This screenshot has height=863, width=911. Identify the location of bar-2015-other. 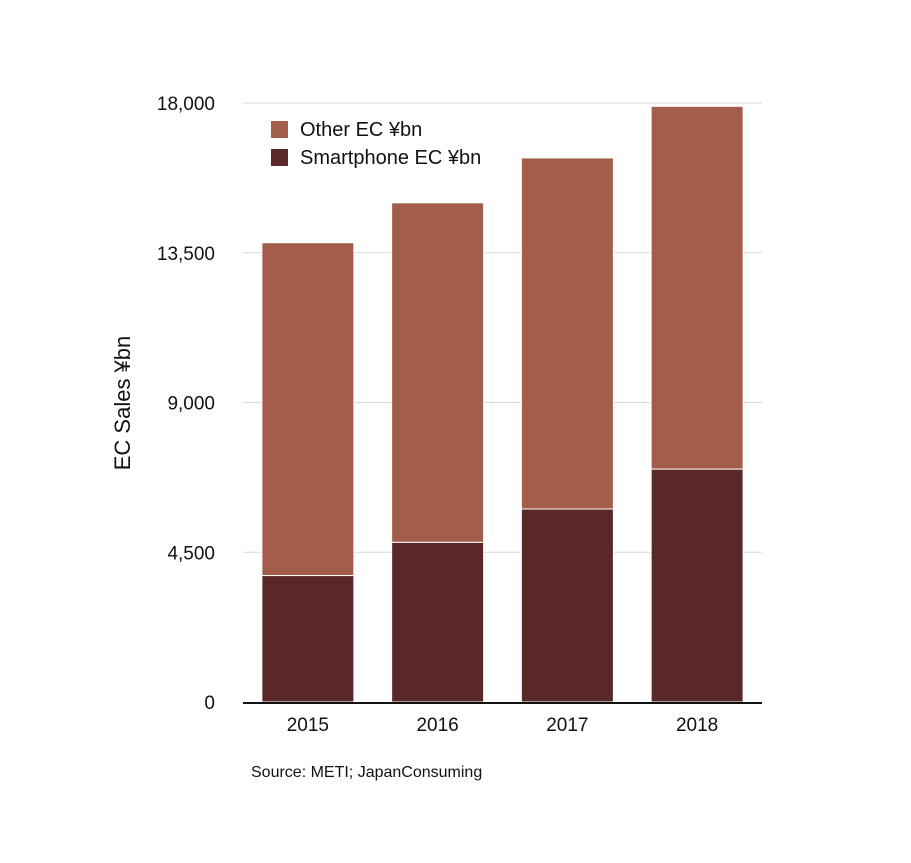
(308, 409).